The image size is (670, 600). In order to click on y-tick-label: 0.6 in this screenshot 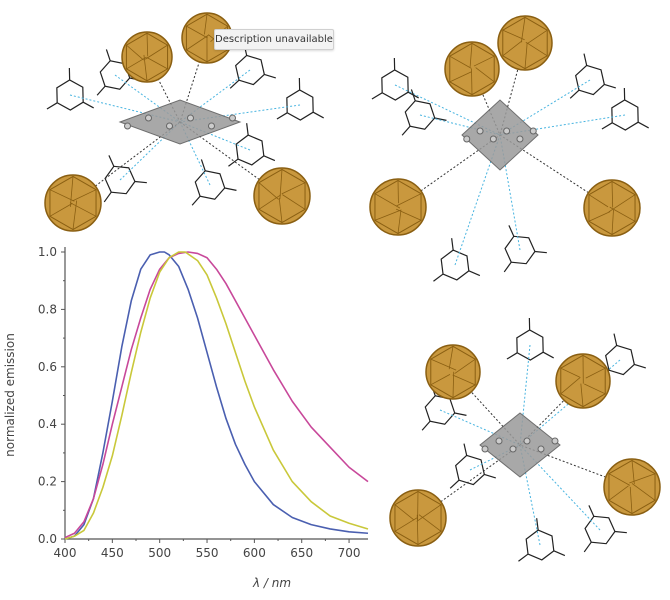, I will do `click(47, 367)`.